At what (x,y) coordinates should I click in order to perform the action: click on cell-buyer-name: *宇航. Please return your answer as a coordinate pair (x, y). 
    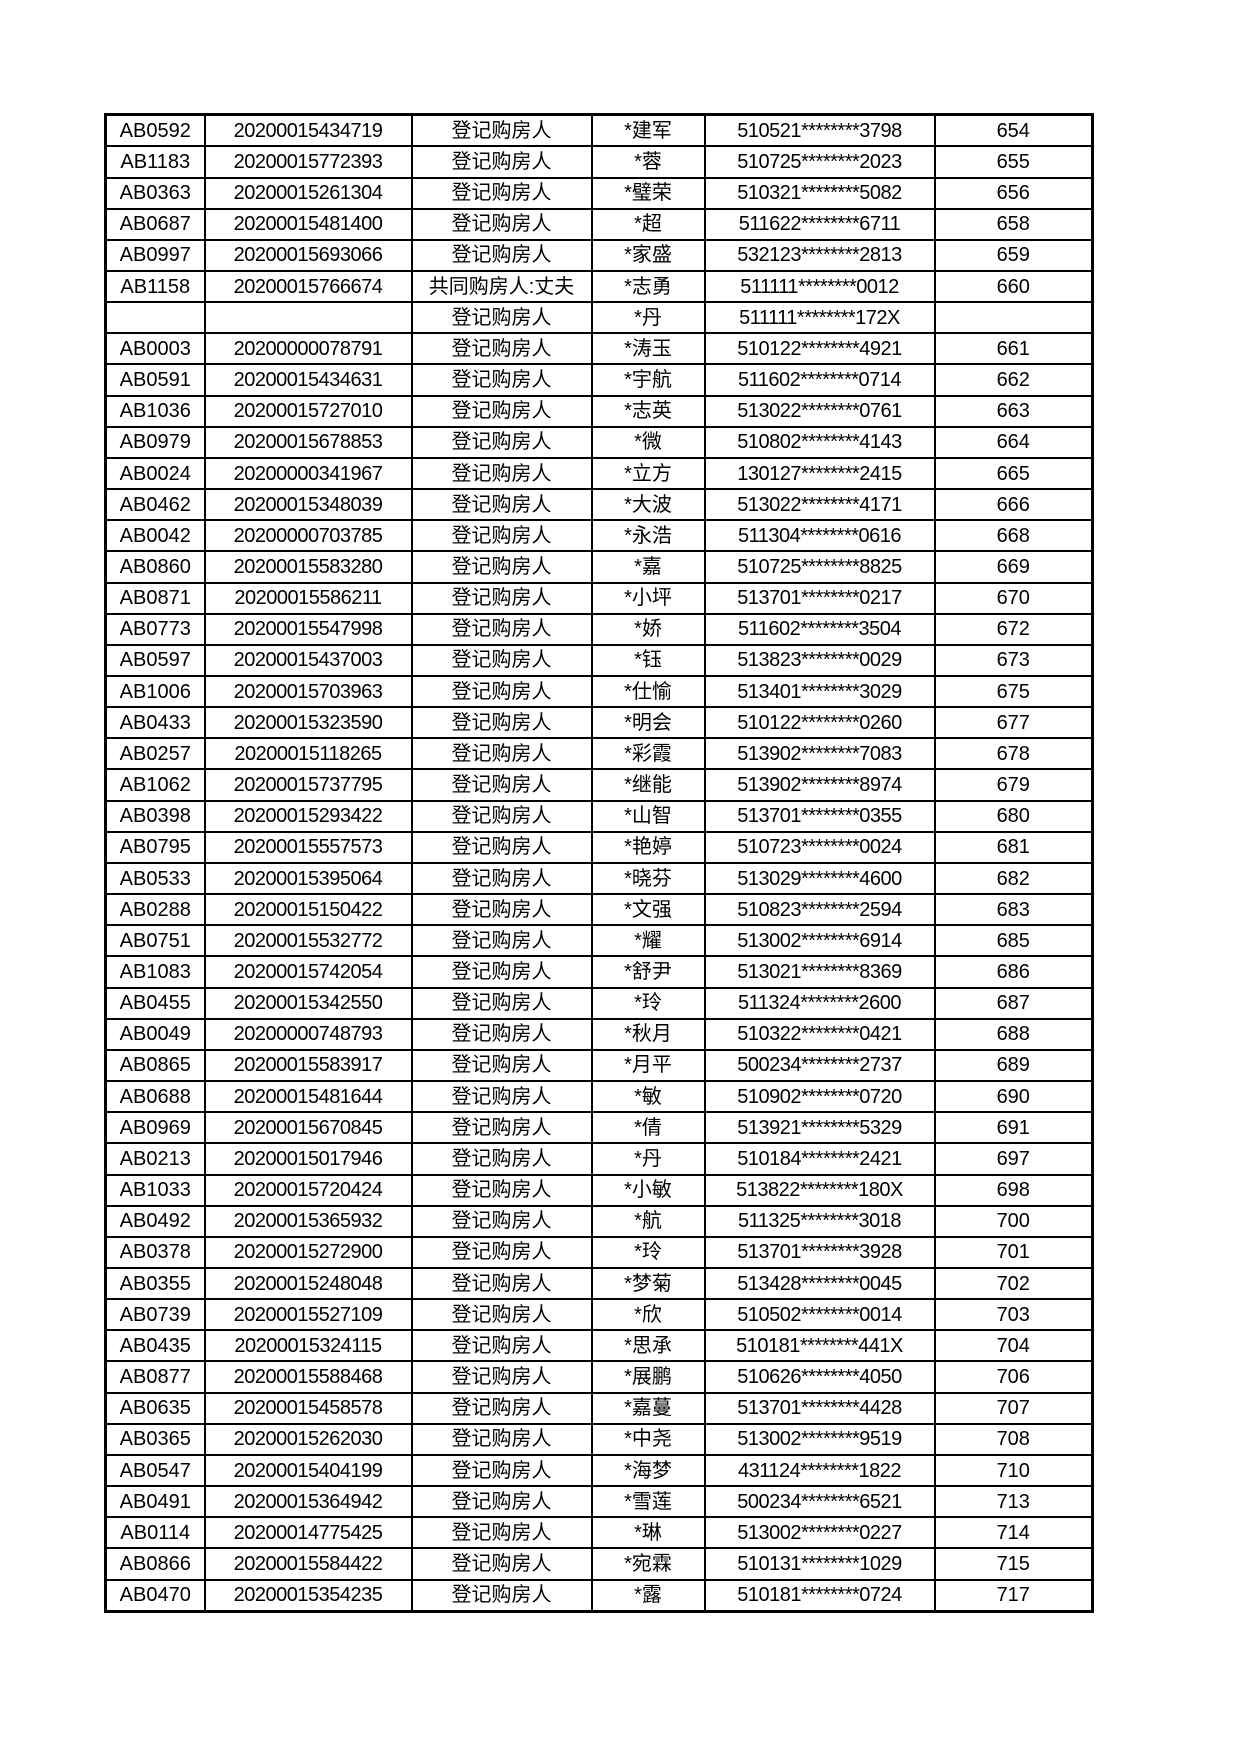
    Looking at the image, I should click on (648, 380).